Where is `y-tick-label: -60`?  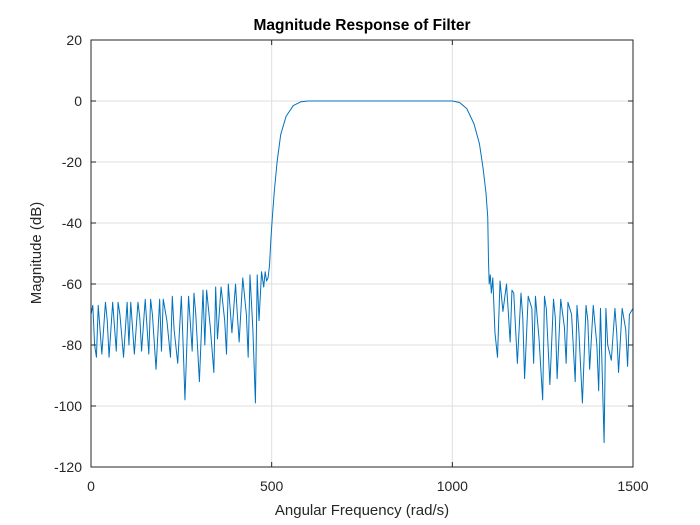 y-tick-label: -60 is located at coordinates (72, 284).